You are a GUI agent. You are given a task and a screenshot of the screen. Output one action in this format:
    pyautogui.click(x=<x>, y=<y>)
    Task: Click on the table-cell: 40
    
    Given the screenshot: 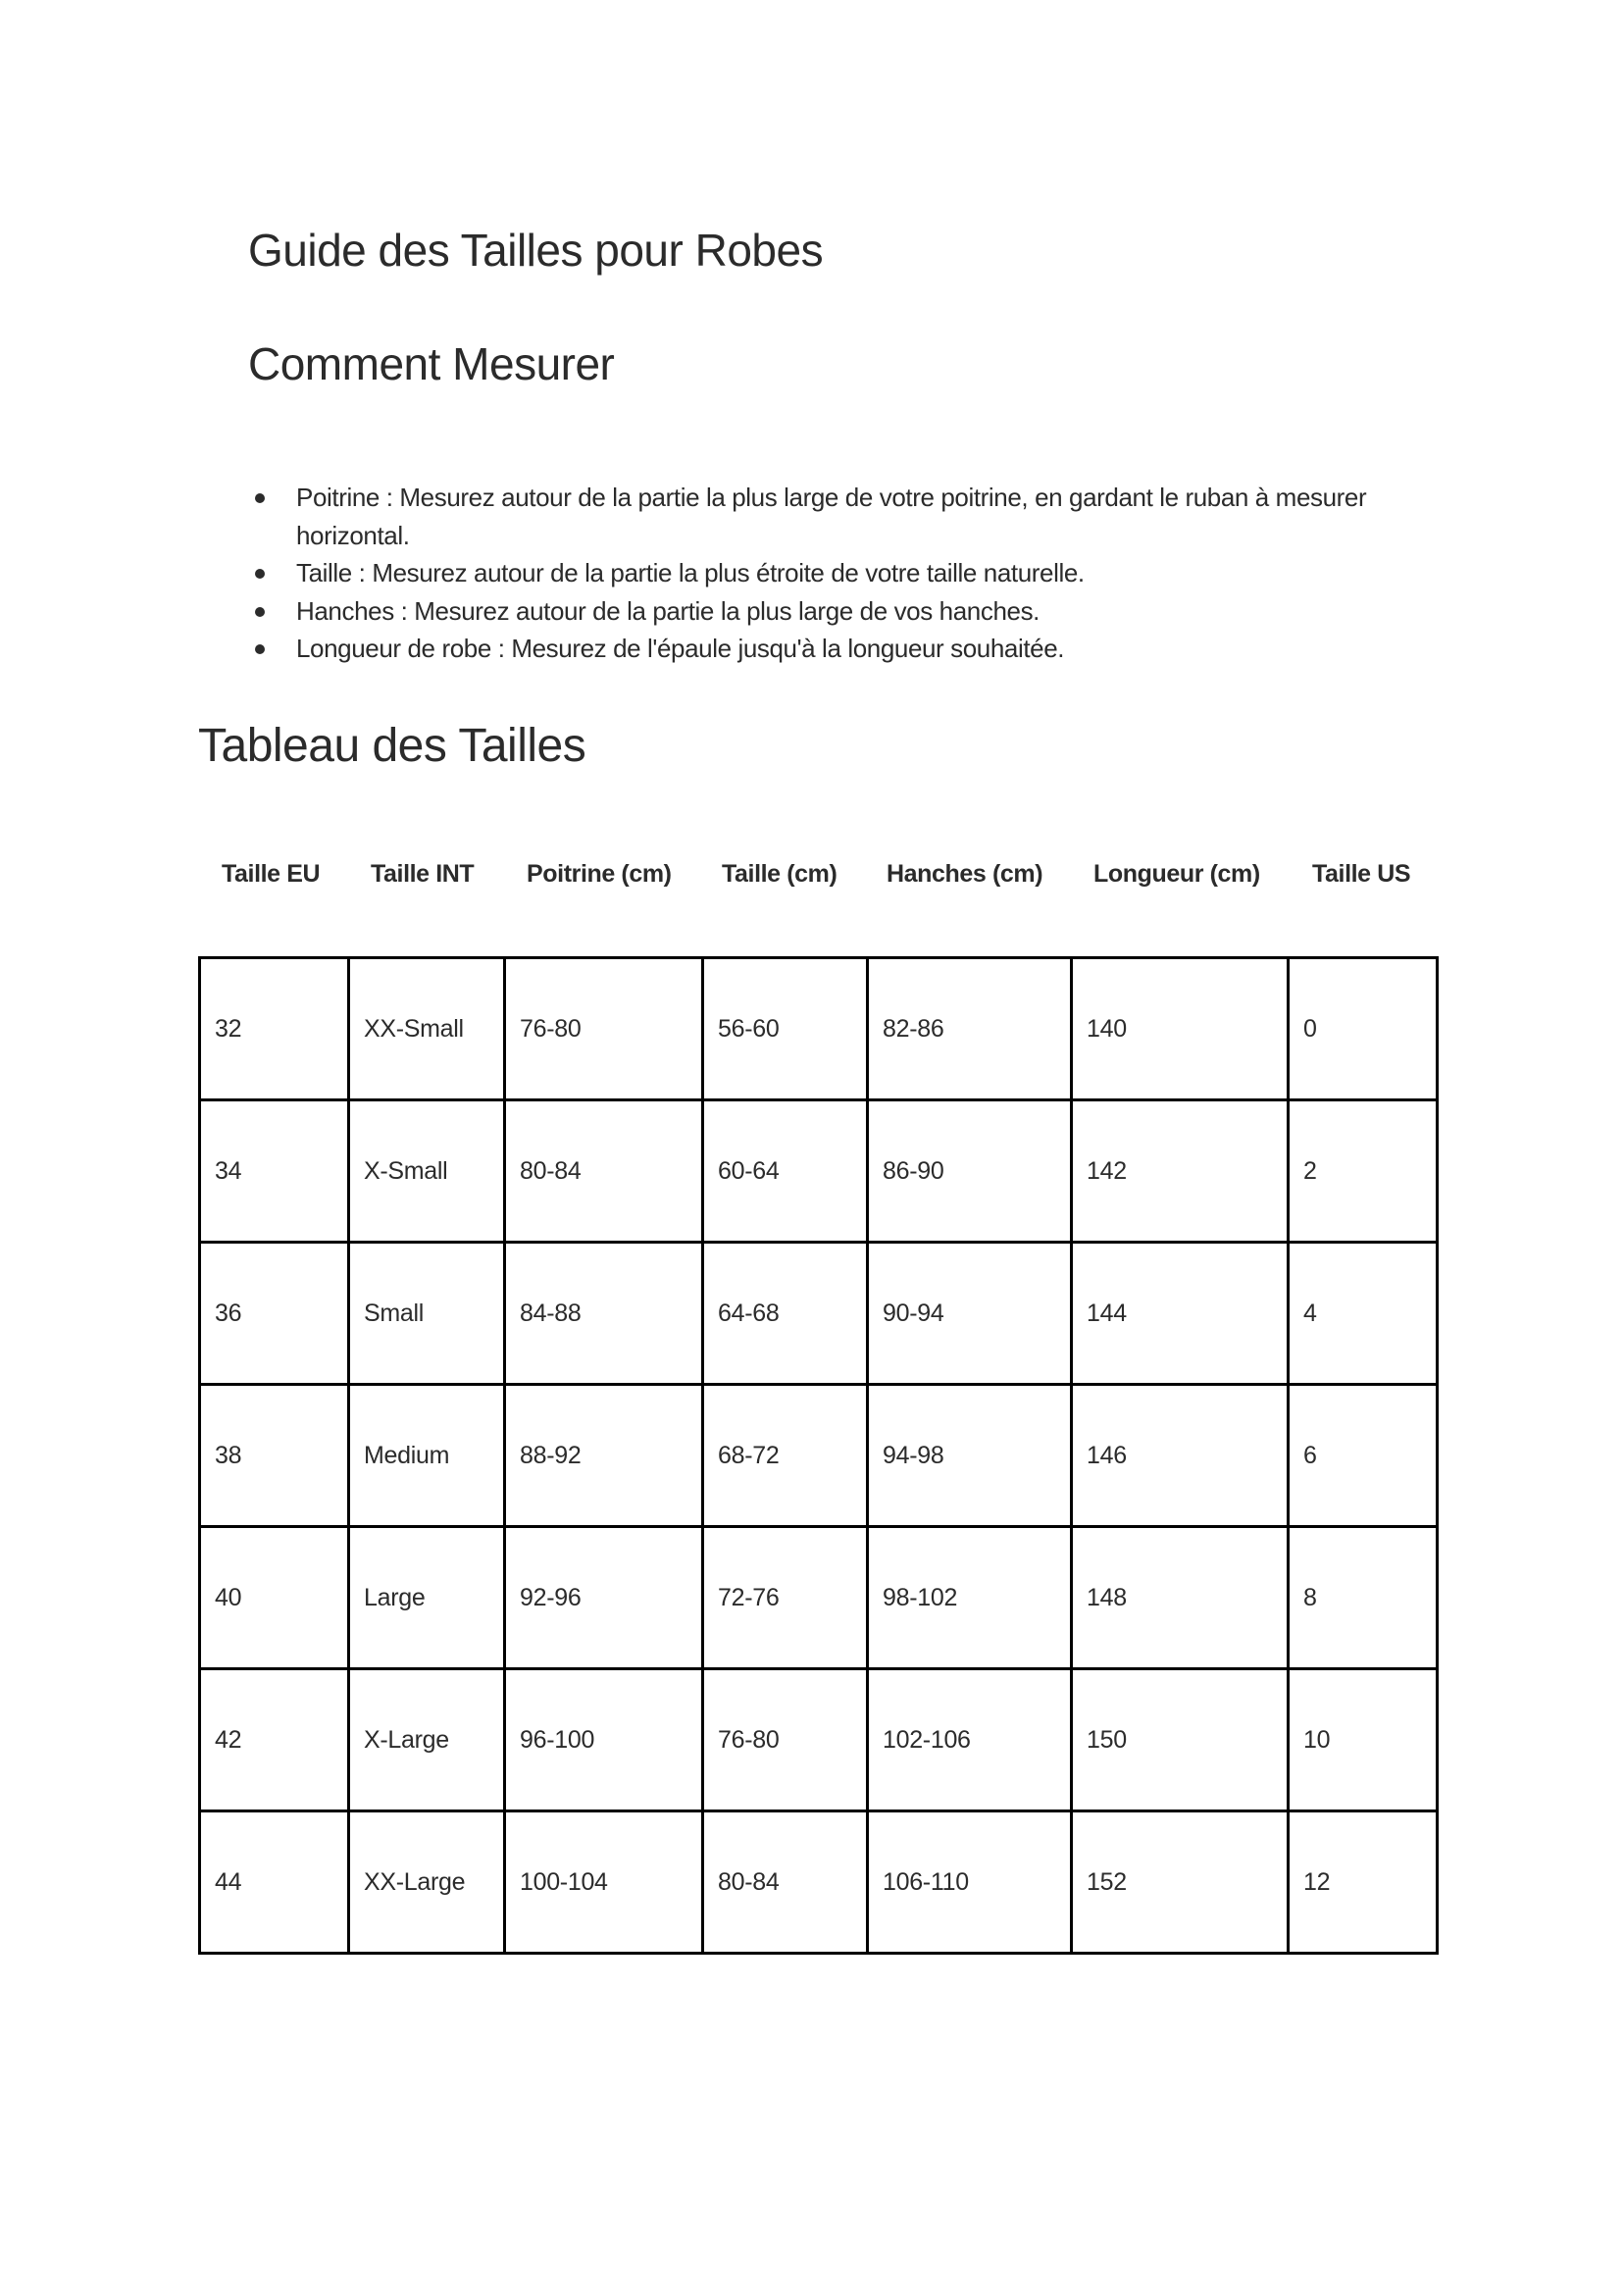 What is the action you would take?
    pyautogui.click(x=274, y=1597)
    